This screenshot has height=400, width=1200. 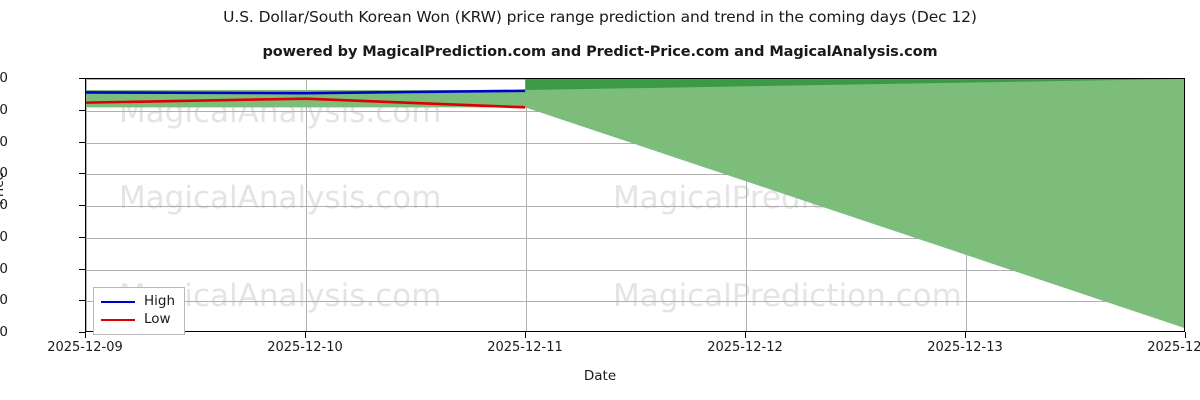 What do you see at coordinates (118, 320) in the screenshot?
I see `legend-swatch-low` at bounding box center [118, 320].